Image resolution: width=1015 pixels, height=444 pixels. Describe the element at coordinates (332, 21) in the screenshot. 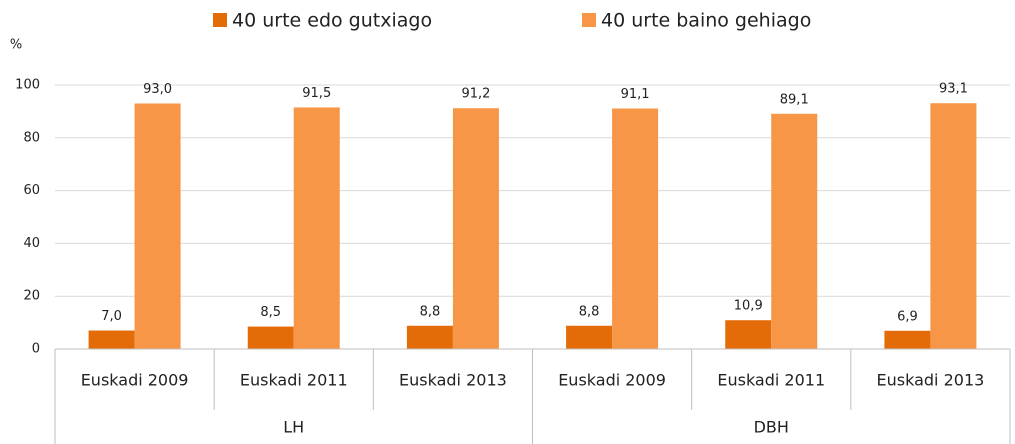

I see `legend-label: 40 urte edo gutxiago` at that location.